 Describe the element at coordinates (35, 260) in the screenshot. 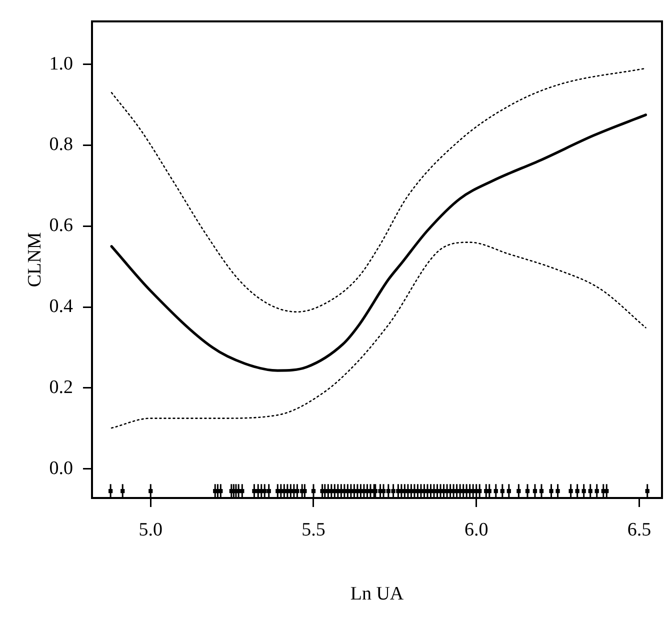

I see `y-axis-title: CLNM` at that location.